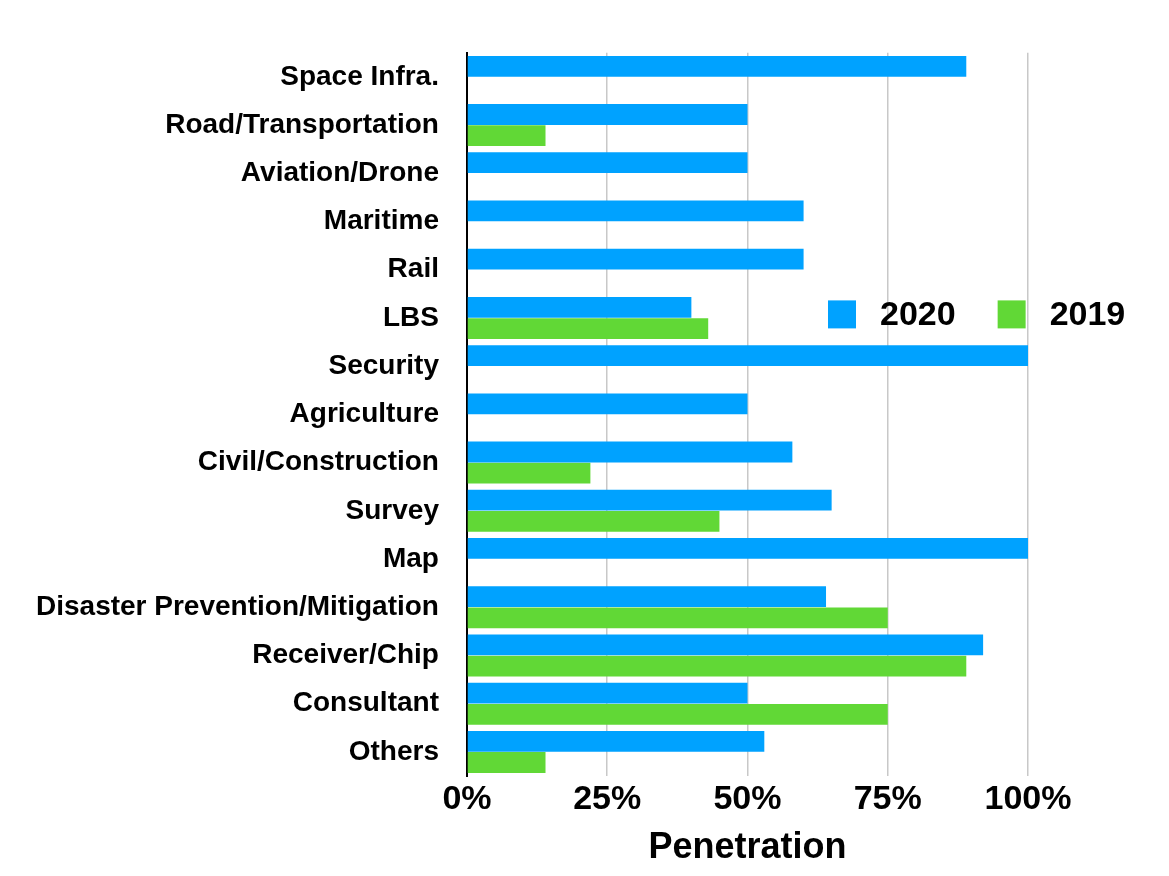 The width and height of the screenshot is (1169, 876). What do you see at coordinates (339, 172) in the screenshot?
I see `y-tick-label: Aviation/Drone` at bounding box center [339, 172].